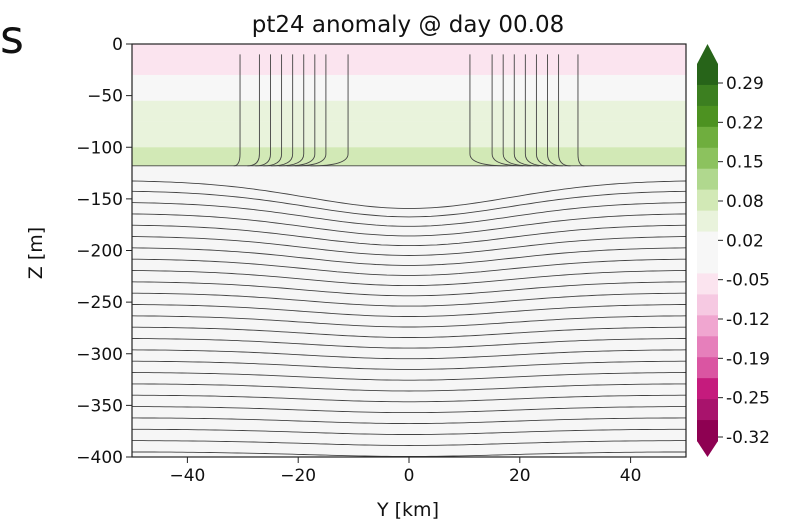 The height and width of the screenshot is (519, 793). What do you see at coordinates (187, 476) in the screenshot?
I see `x-tick-label: −40` at bounding box center [187, 476].